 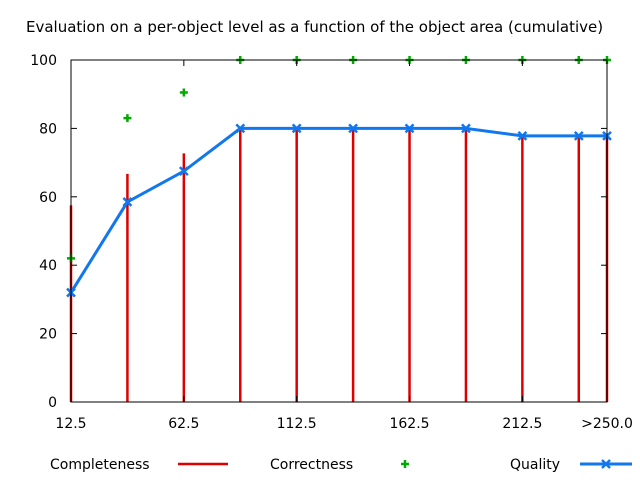 I want to click on y-tick-label: 0, so click(x=52, y=403).